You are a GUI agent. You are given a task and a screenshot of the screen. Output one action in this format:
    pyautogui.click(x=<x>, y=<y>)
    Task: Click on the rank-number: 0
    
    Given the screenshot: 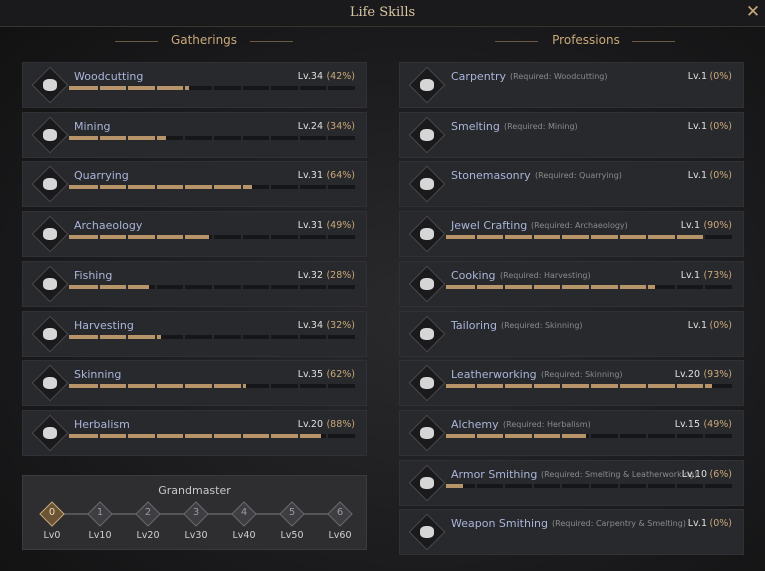 What is the action you would take?
    pyautogui.click(x=52, y=512)
    